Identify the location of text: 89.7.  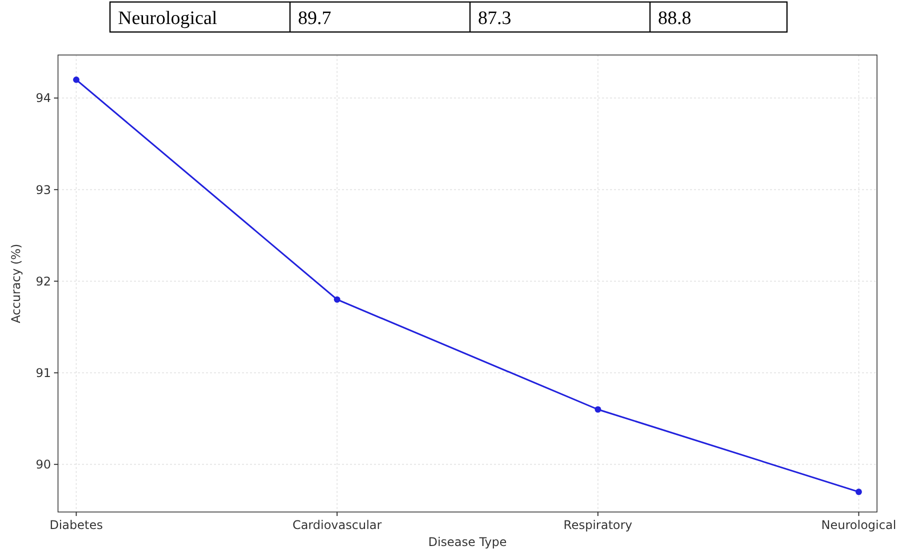
(315, 18).